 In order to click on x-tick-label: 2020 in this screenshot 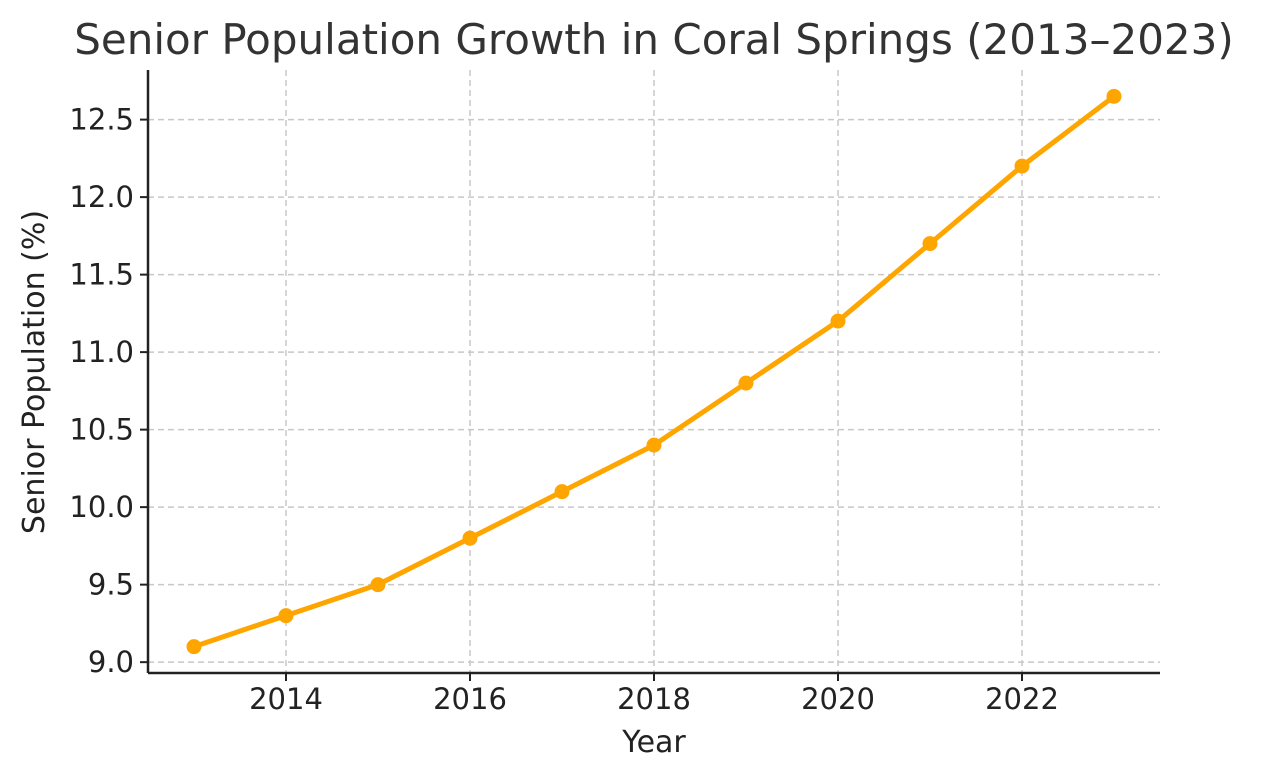, I will do `click(838, 699)`.